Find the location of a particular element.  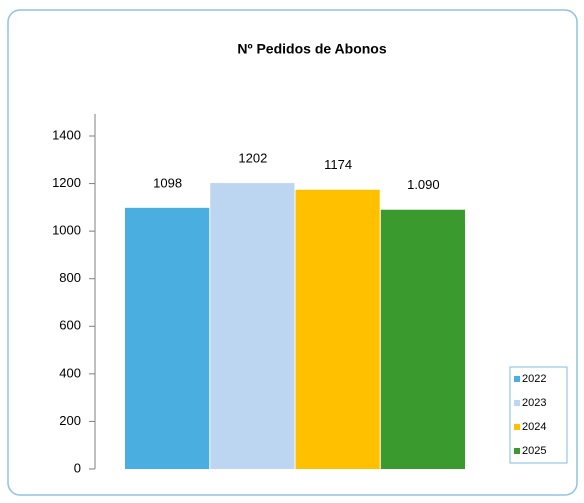

y-tick-label: 1200 is located at coordinates (66, 182).